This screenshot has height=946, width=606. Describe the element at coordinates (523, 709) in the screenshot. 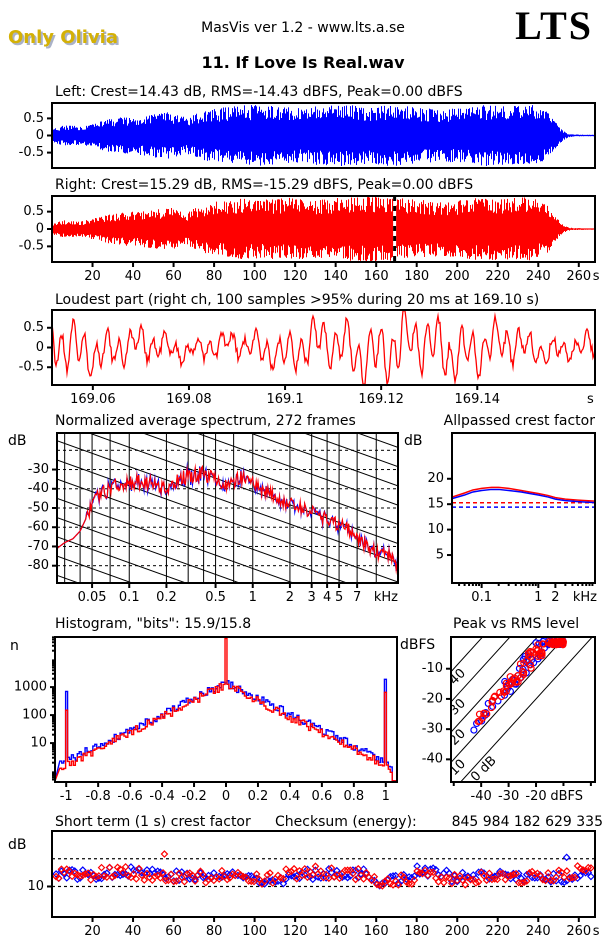

I see `peak-vs-rms-plot` at that location.